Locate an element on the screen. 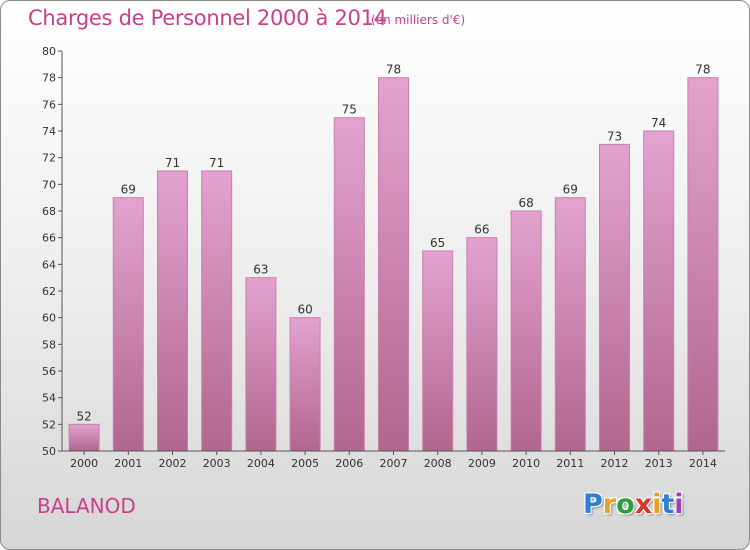  x-tick-label-2012: 2012 is located at coordinates (615, 463).